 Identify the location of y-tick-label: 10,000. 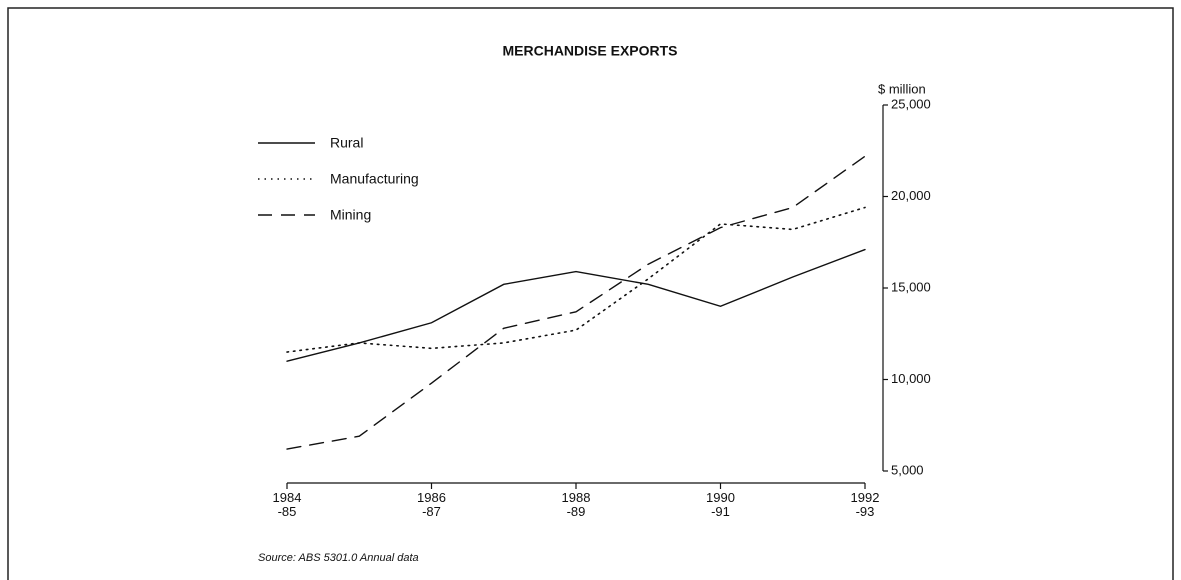
(911, 378).